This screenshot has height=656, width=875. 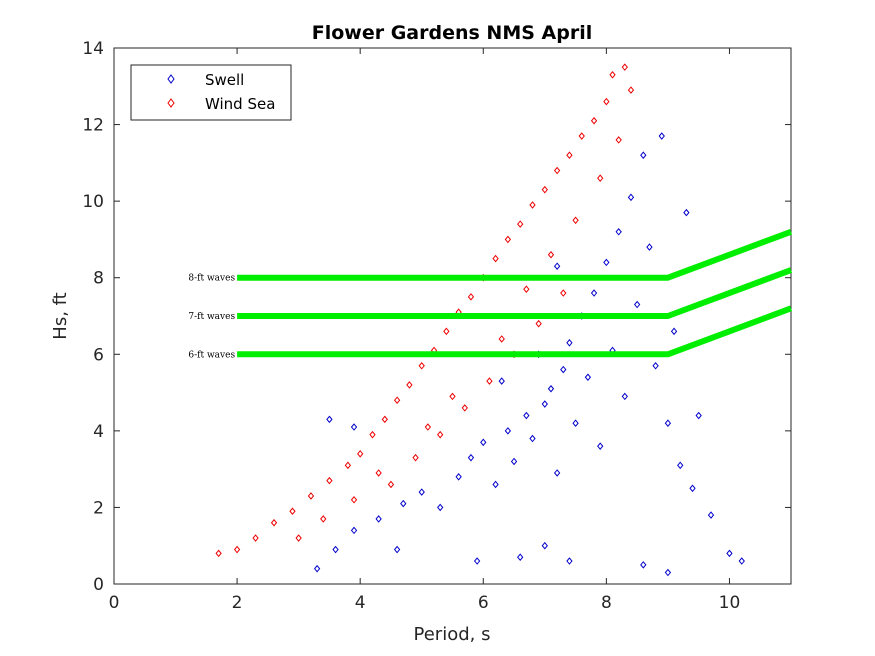 What do you see at coordinates (98, 432) in the screenshot?
I see `y-tick-label: 4` at bounding box center [98, 432].